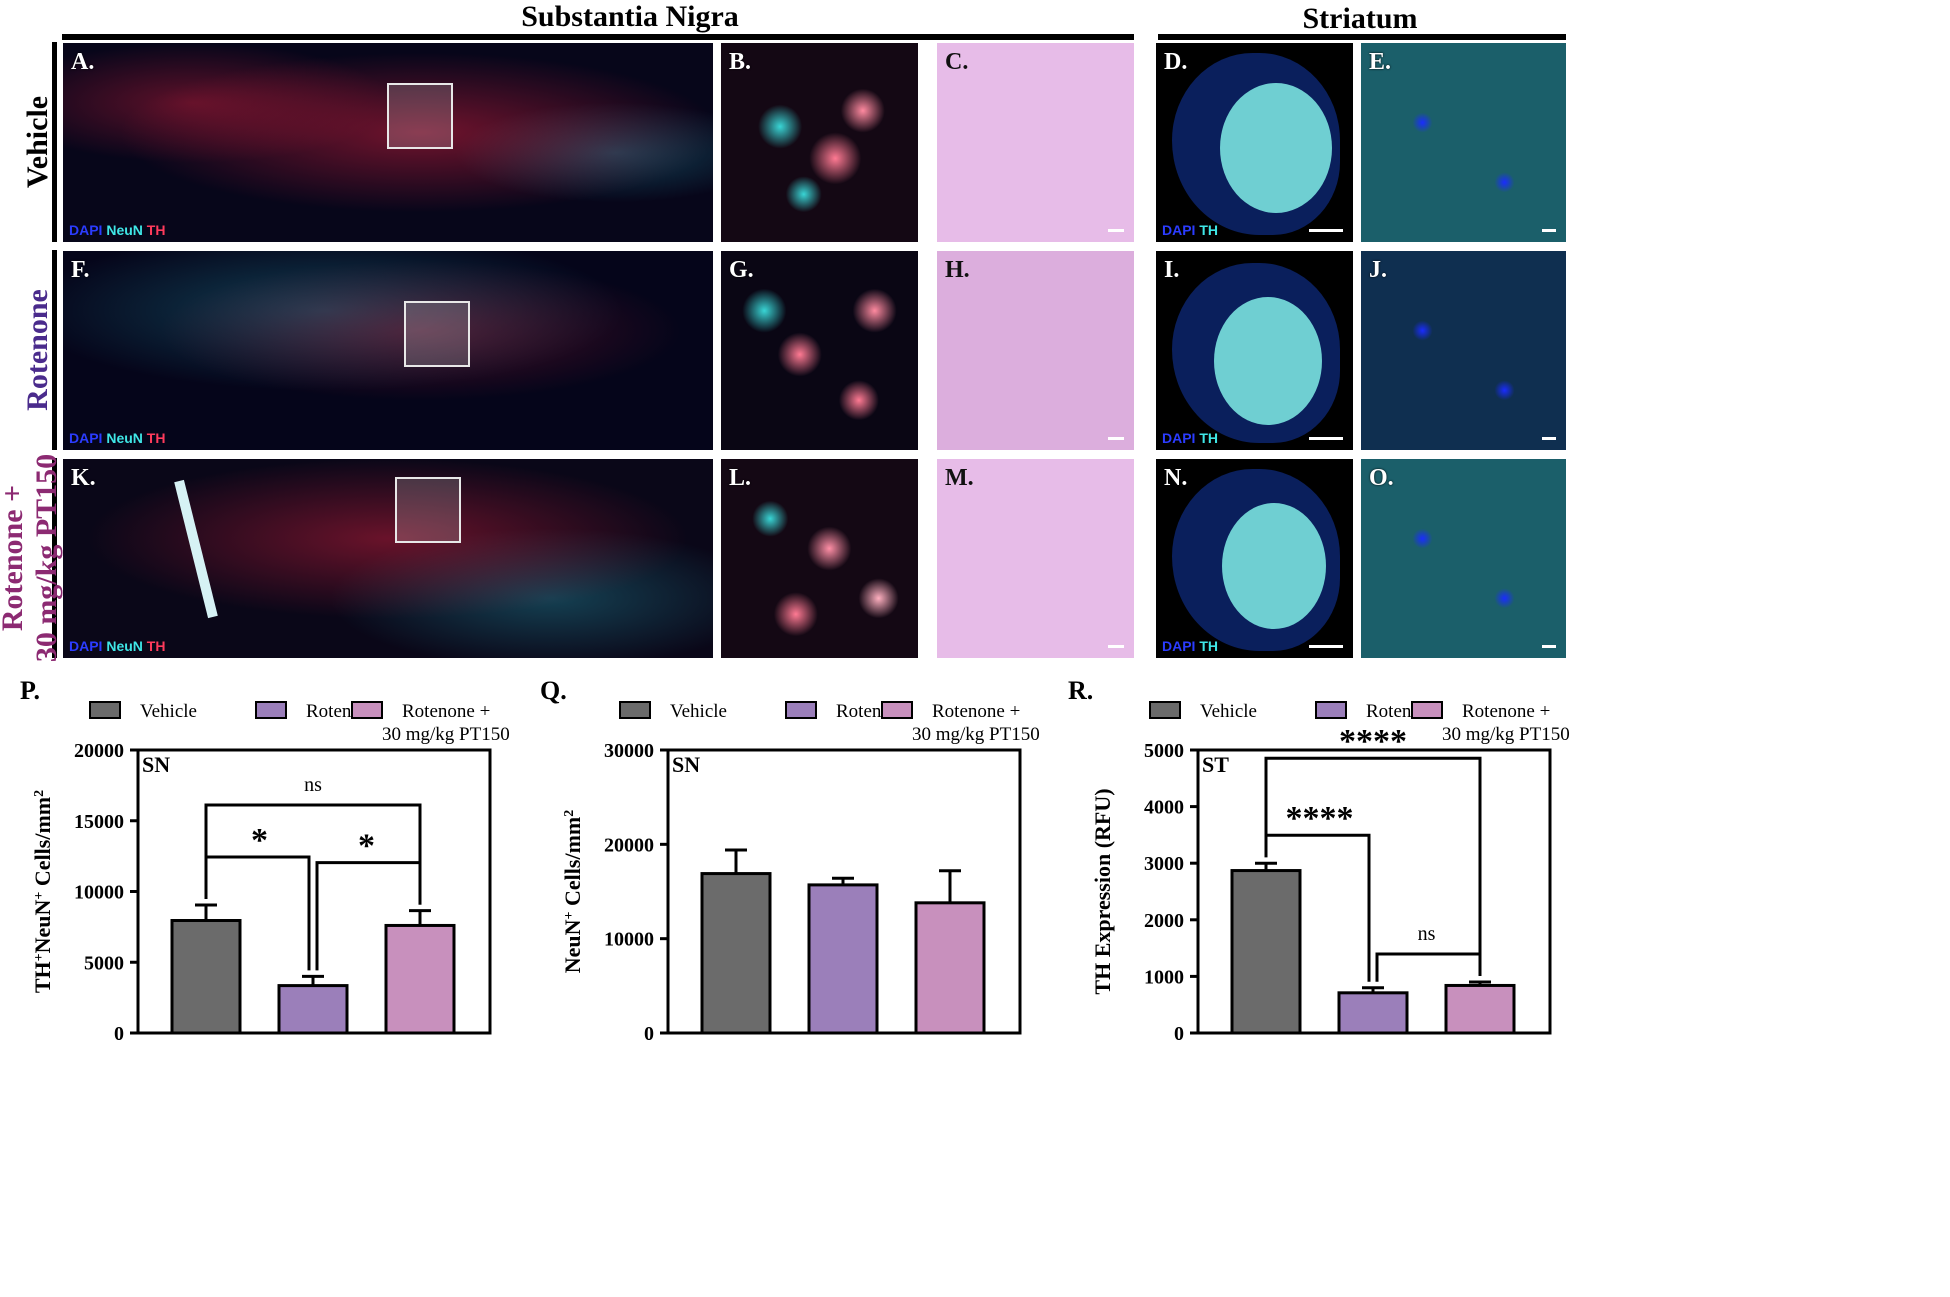 The width and height of the screenshot is (1950, 1297). I want to click on significance-label: ****, so click(1373, 741).